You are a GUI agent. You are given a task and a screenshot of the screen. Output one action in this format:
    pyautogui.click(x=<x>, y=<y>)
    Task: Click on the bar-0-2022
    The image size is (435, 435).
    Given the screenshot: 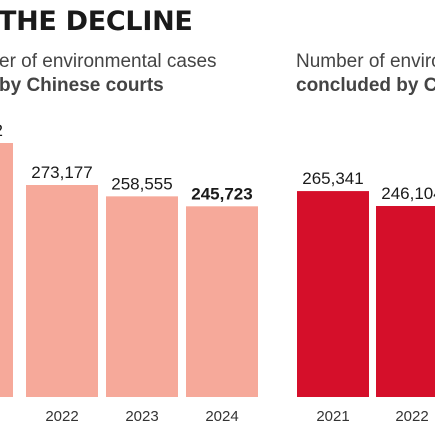 What is the action you would take?
    pyautogui.click(x=62, y=291)
    